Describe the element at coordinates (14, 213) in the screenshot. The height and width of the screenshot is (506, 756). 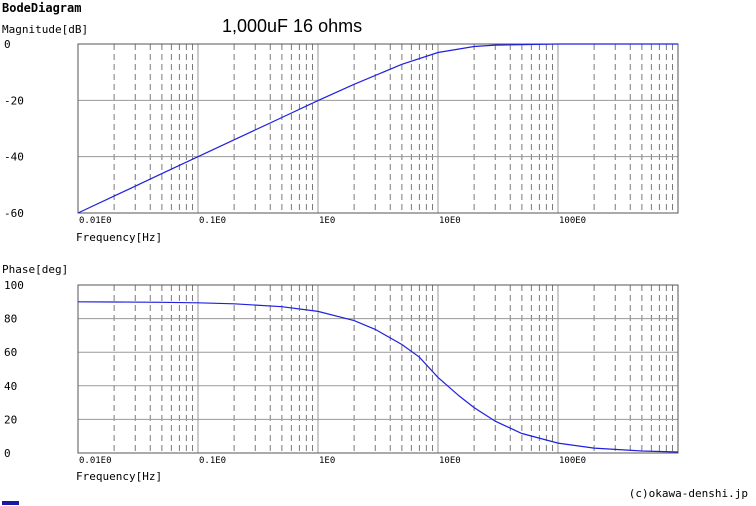
I see `y-tick-label: -60` at that location.